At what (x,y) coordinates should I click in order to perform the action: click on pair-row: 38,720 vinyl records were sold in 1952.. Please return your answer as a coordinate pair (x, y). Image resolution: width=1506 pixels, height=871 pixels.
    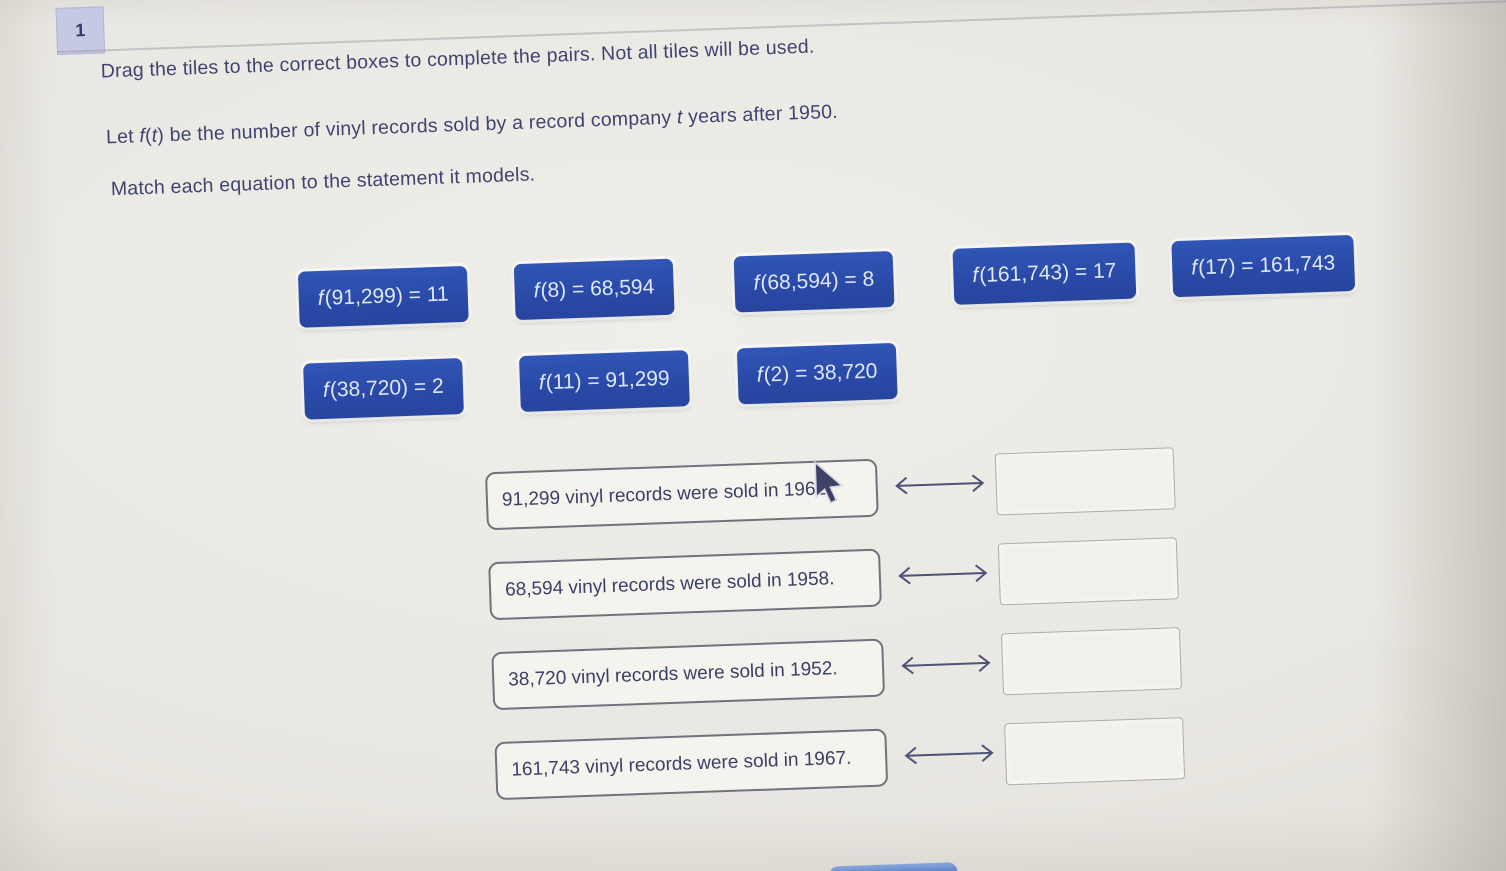
    Looking at the image, I should click on (872, 670).